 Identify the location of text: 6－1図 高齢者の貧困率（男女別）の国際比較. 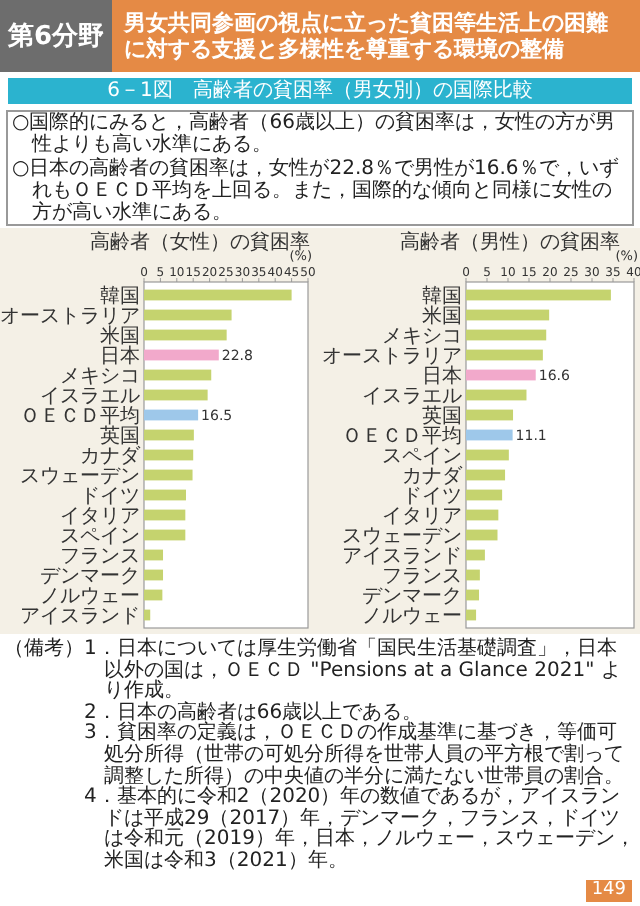
(320, 91).